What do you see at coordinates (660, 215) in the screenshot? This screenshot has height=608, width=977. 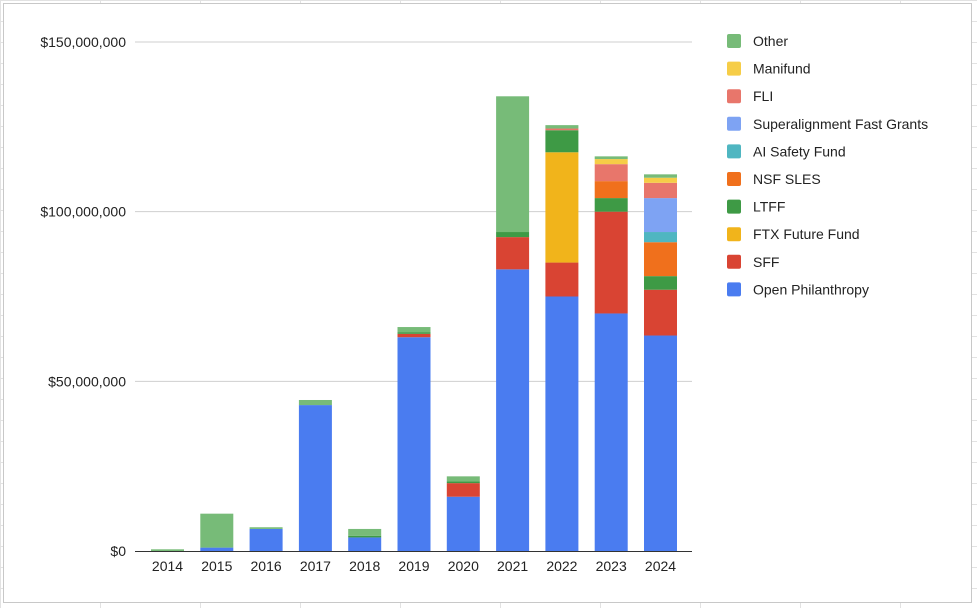 I see `bar-segment-superalignment-fast-grants-2024` at bounding box center [660, 215].